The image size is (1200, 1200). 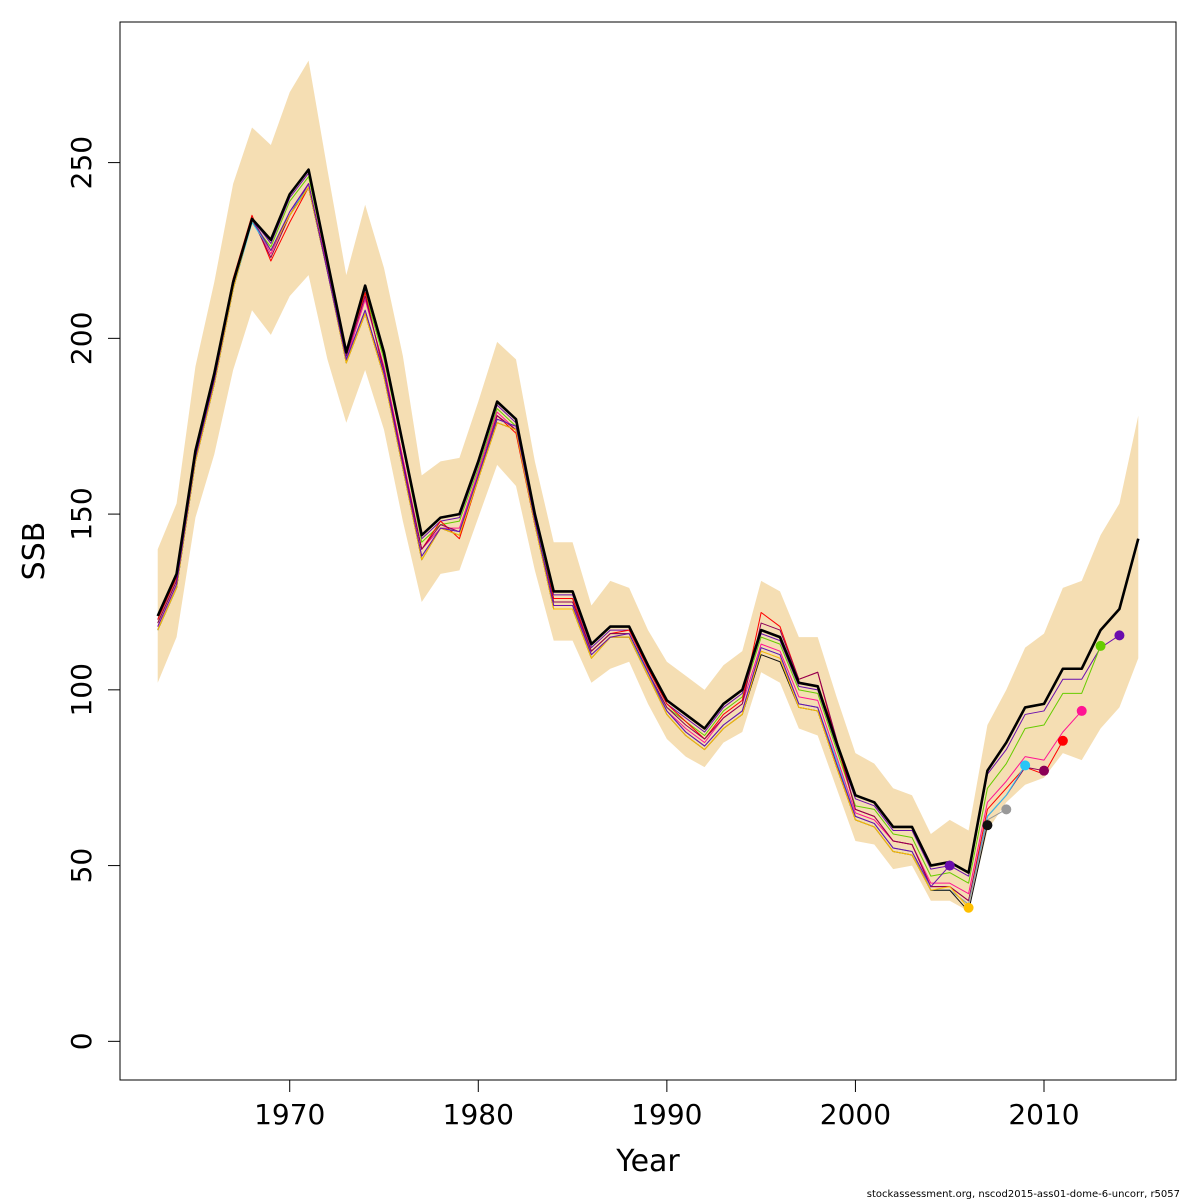 I want to click on x-tick-label: 1970, so click(x=289, y=1114).